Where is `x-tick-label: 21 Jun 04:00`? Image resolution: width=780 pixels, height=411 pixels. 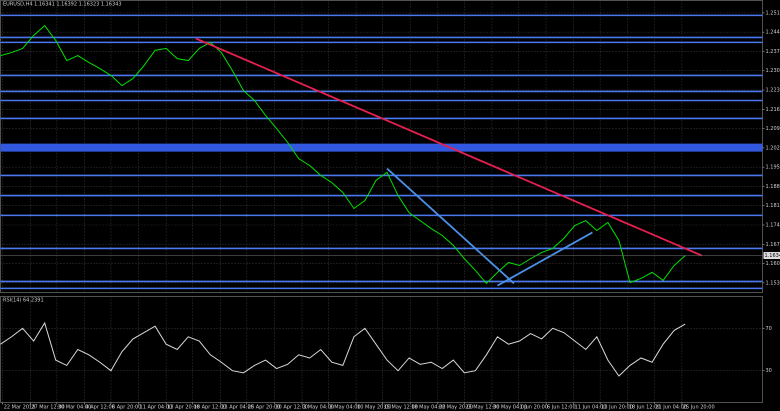 x-tick-label: 21 Jun 04:00 is located at coordinates (671, 408).